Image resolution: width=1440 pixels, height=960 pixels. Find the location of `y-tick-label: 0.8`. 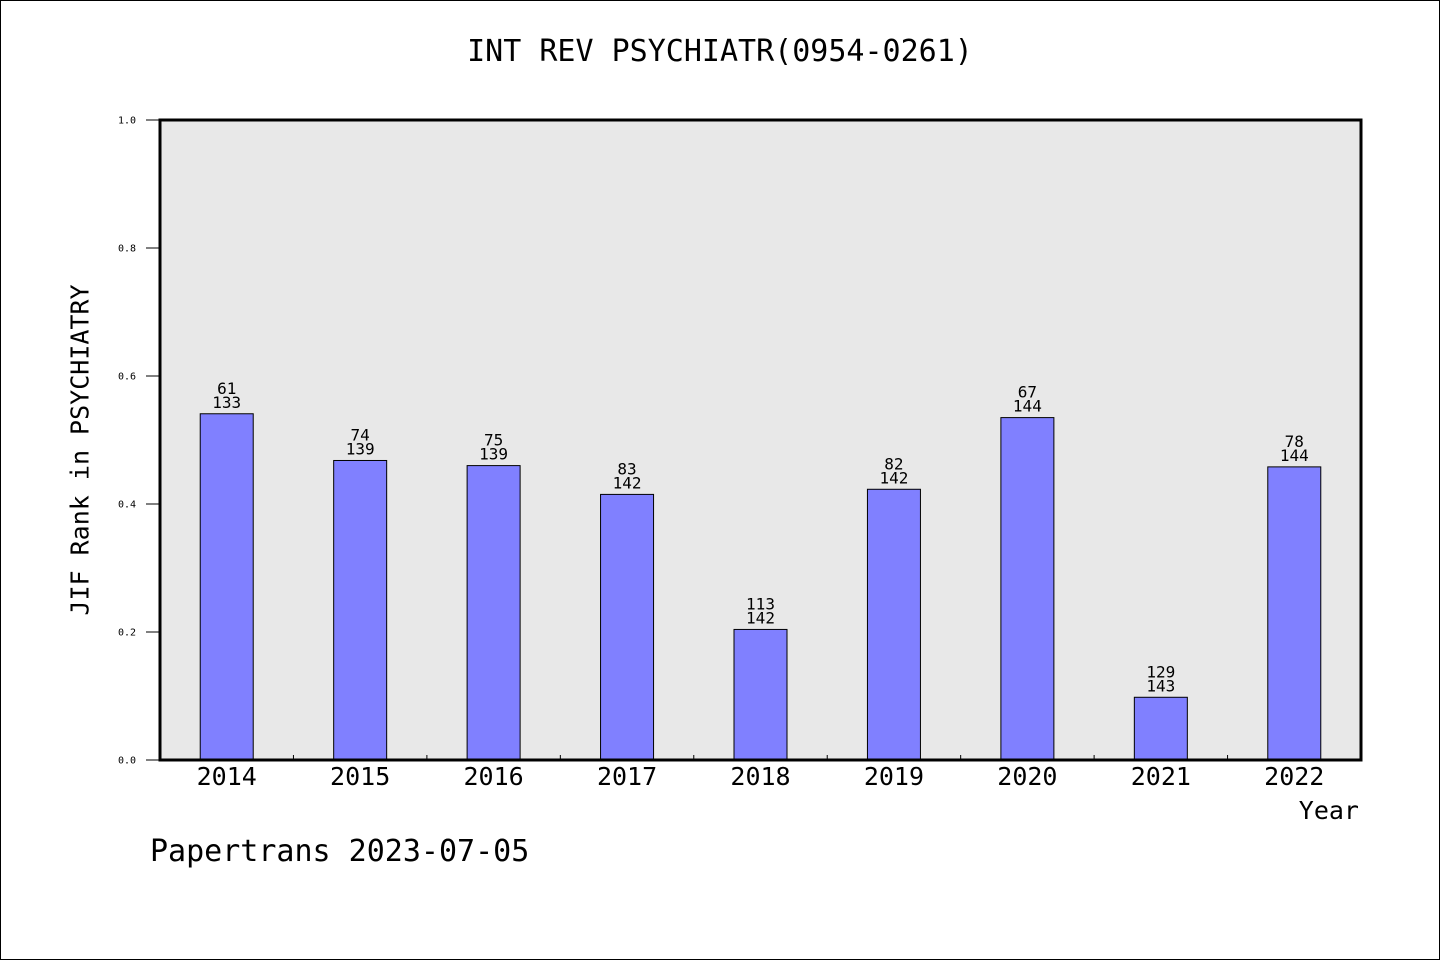

y-tick-label: 0.8 is located at coordinates (127, 249).